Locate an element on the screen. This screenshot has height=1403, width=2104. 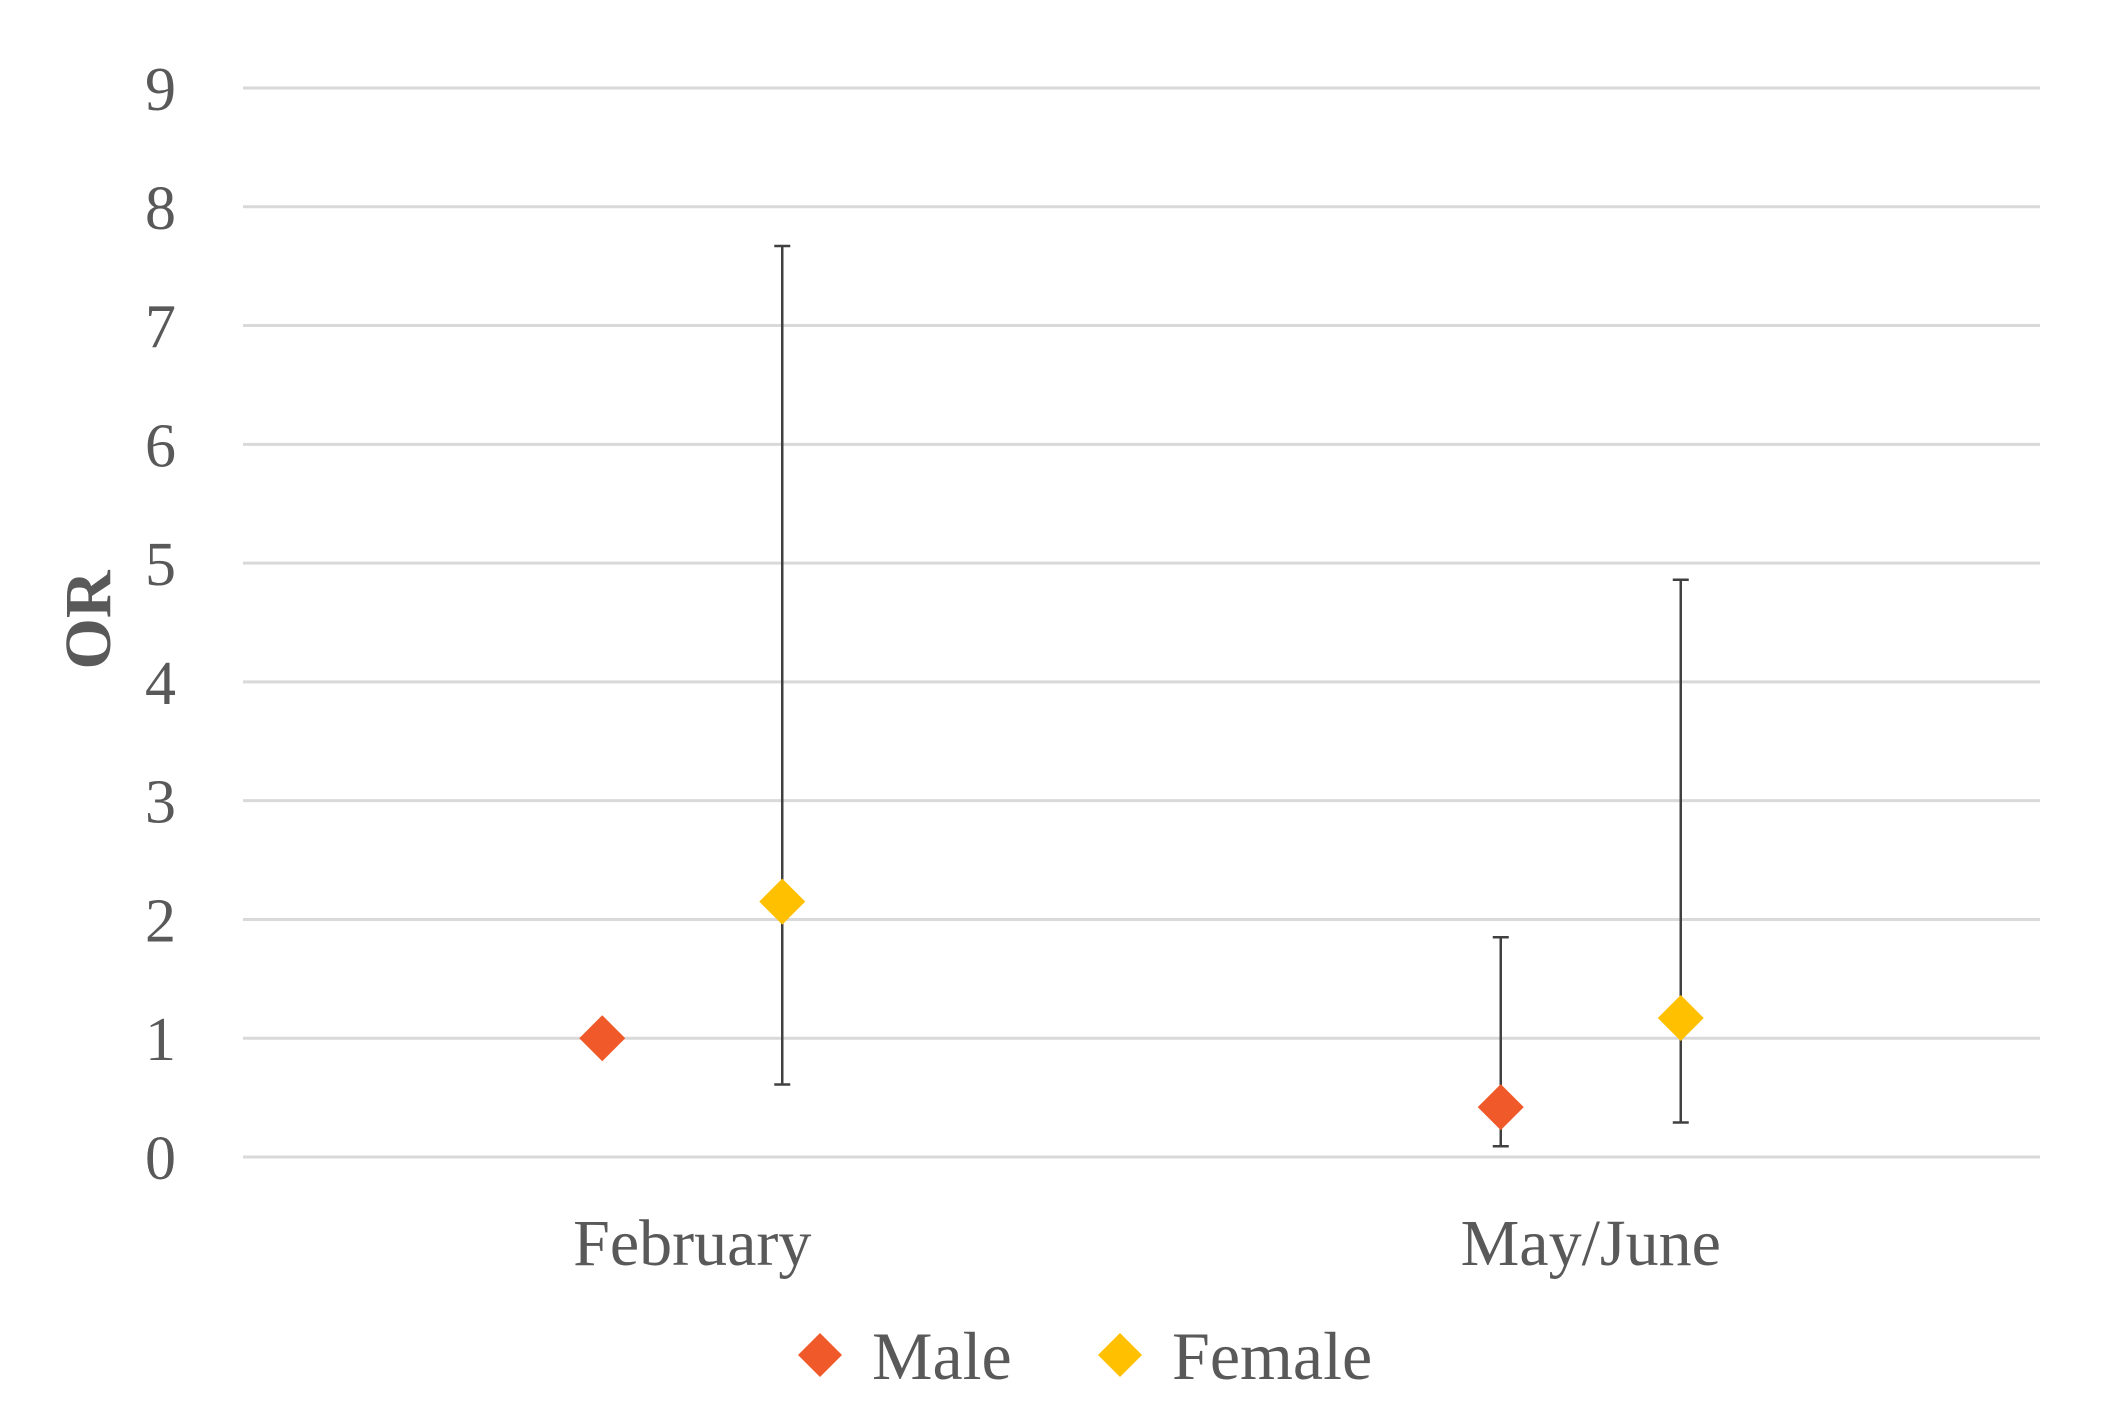
legend-item-female: Female is located at coordinates (1235, 1356).